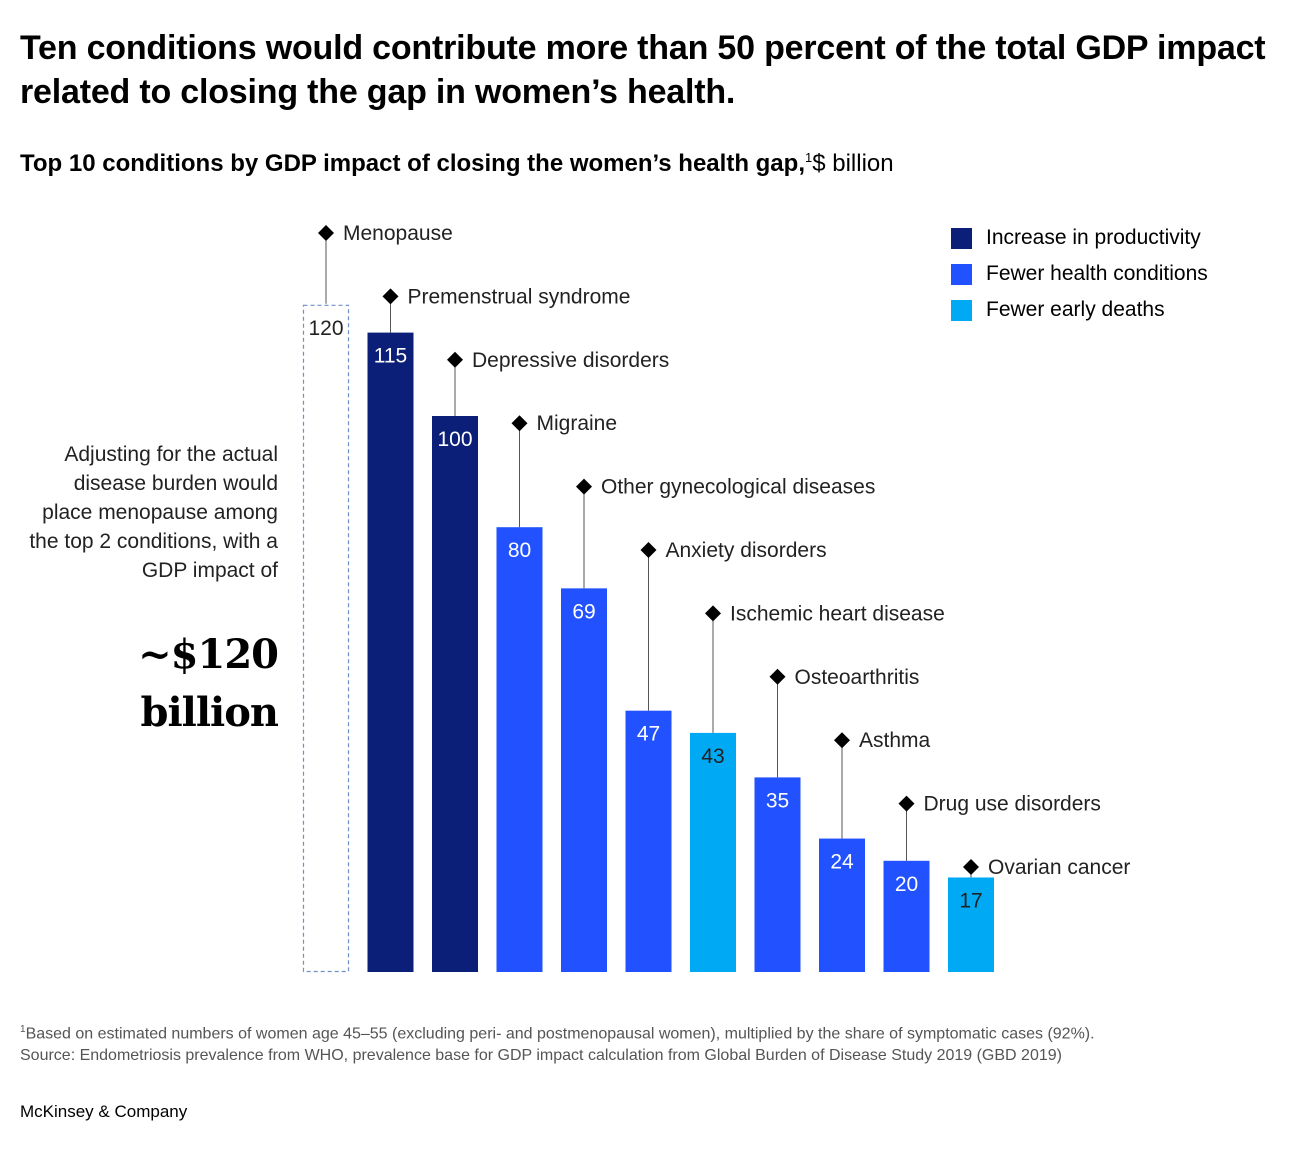 The width and height of the screenshot is (1300, 1152). Describe the element at coordinates (209, 712) in the screenshot. I see `side-value-line2: billion` at that location.